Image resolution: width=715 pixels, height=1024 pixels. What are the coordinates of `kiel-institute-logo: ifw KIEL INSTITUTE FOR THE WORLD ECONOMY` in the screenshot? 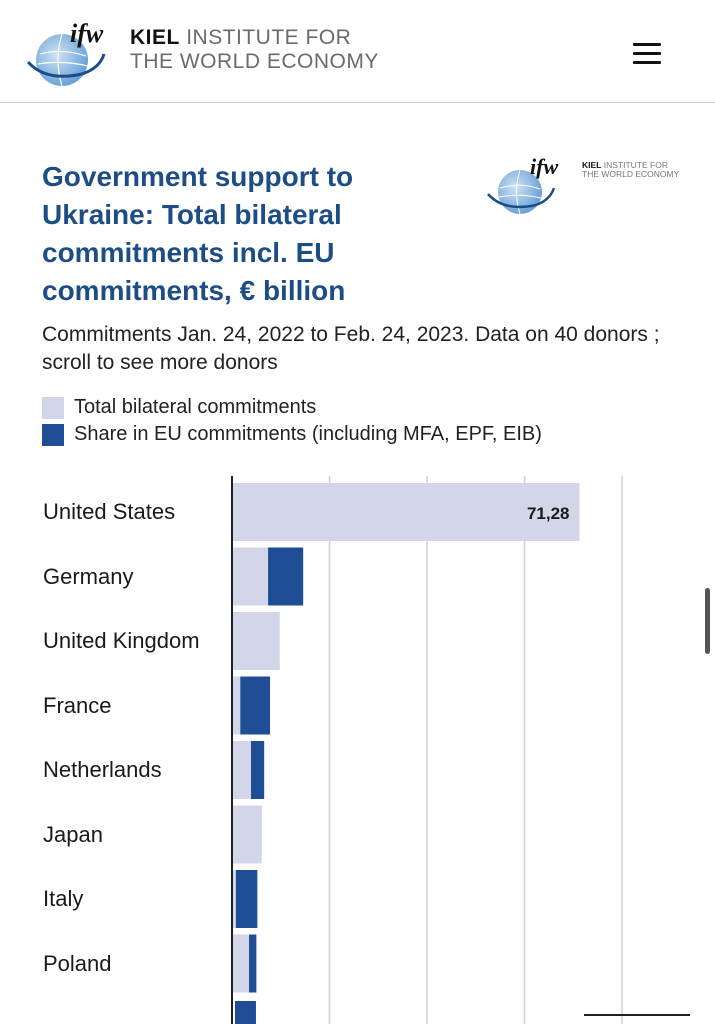 It's located at (202, 53).